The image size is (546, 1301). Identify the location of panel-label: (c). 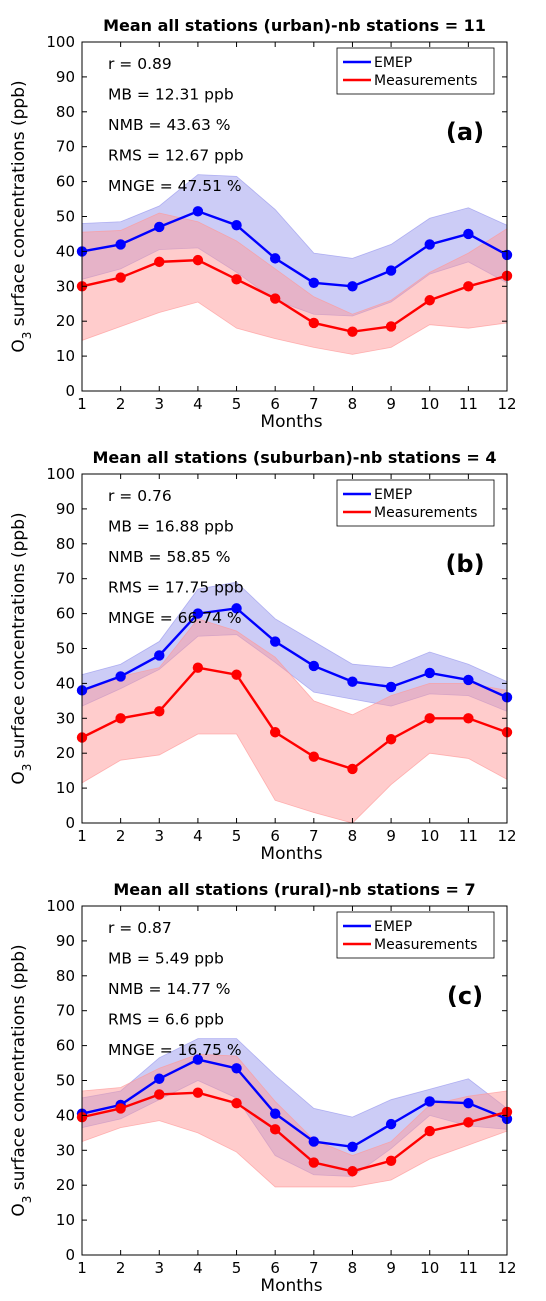
(465, 996).